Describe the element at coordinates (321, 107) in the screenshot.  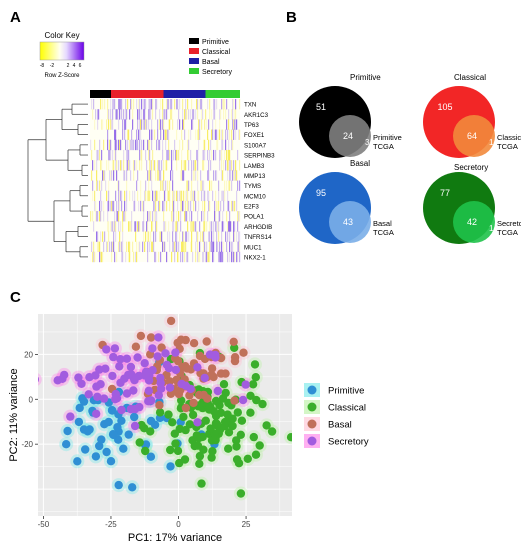
I see `venn-outer-count-primitive: 51` at that location.